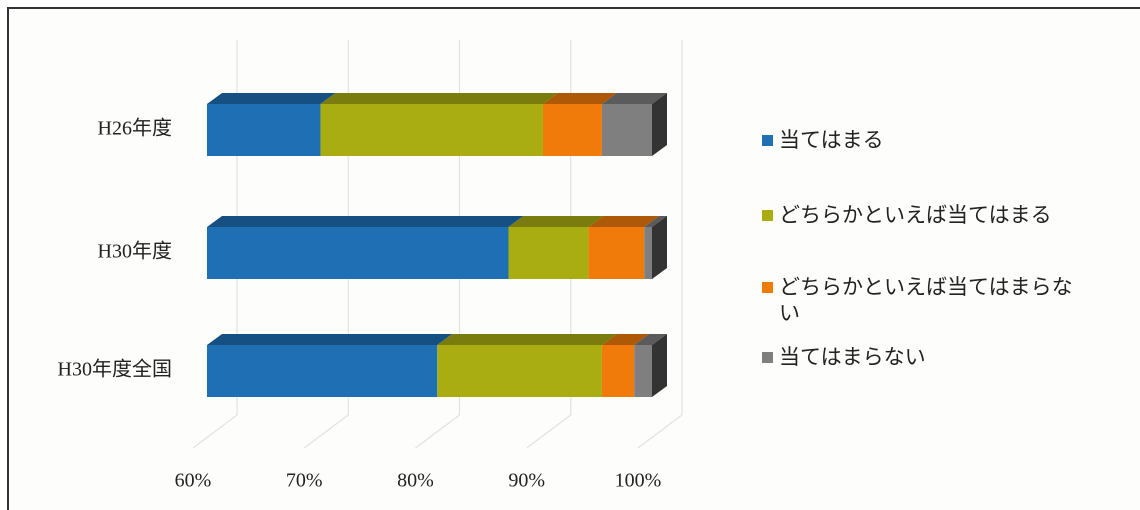 Image resolution: width=1140 pixels, height=510 pixels. I want to click on y-tick-label: H30年度全国, so click(115, 369).